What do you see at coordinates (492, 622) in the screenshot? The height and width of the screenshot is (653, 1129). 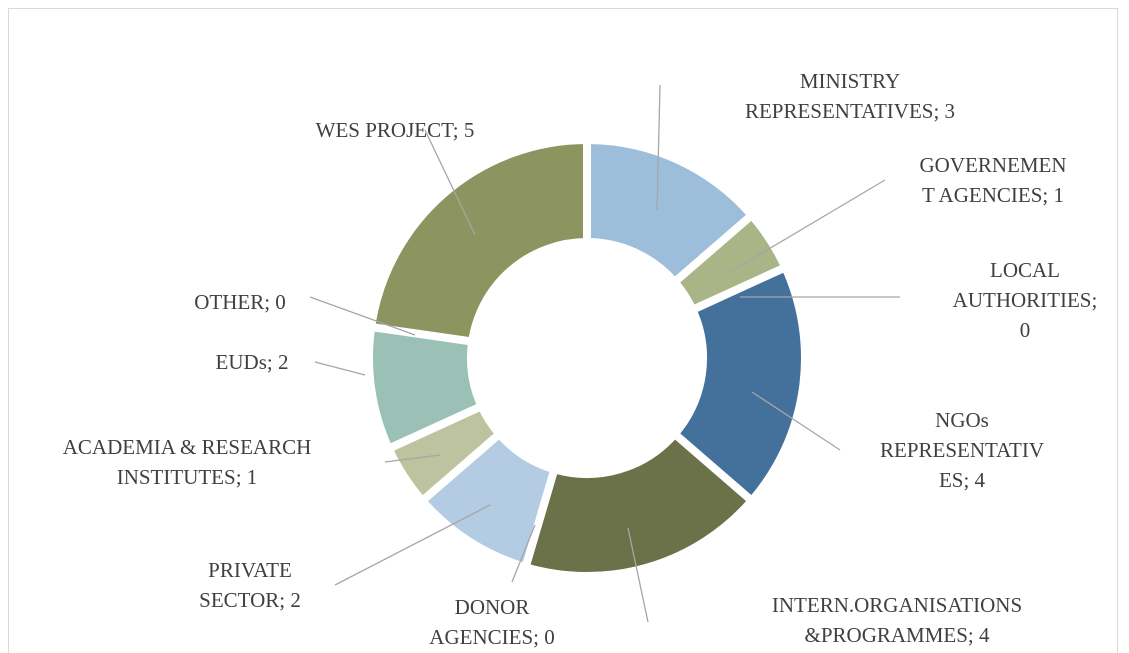 I see `data-label: DONOR AGENCIES; 0` at bounding box center [492, 622].